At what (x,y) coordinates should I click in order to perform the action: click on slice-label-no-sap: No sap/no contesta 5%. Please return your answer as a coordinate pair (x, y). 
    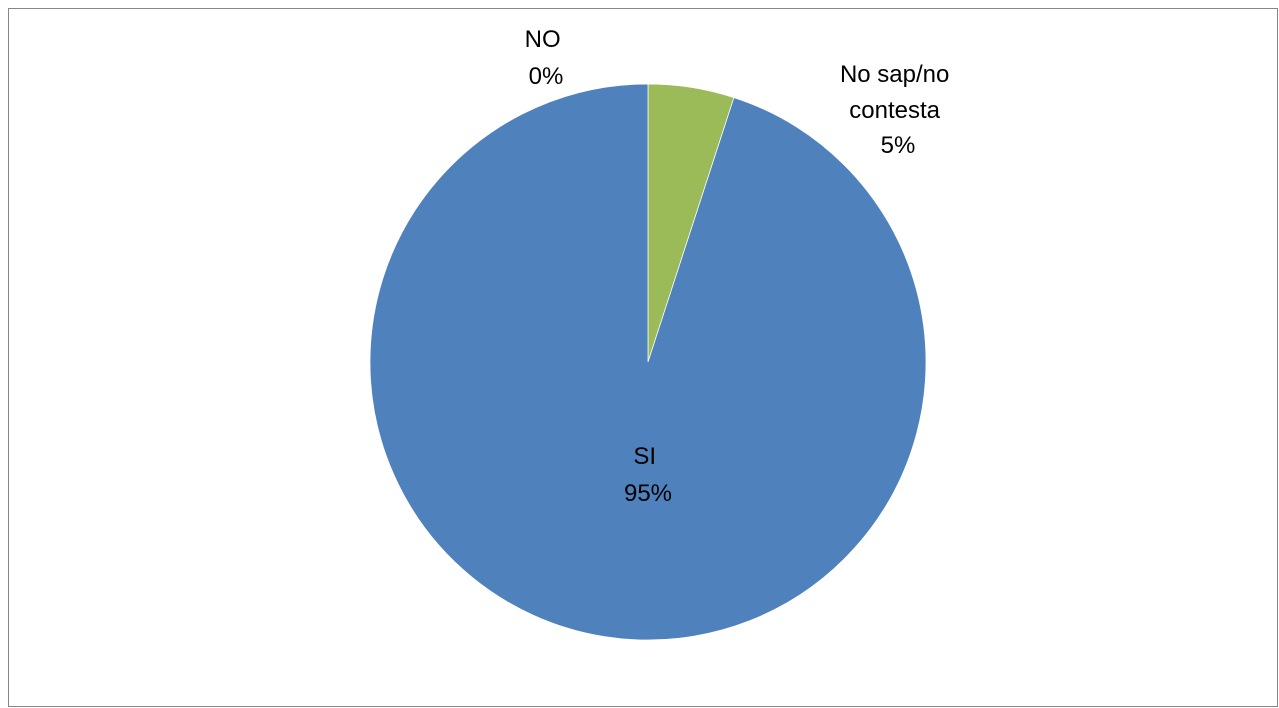
    Looking at the image, I should click on (898, 110).